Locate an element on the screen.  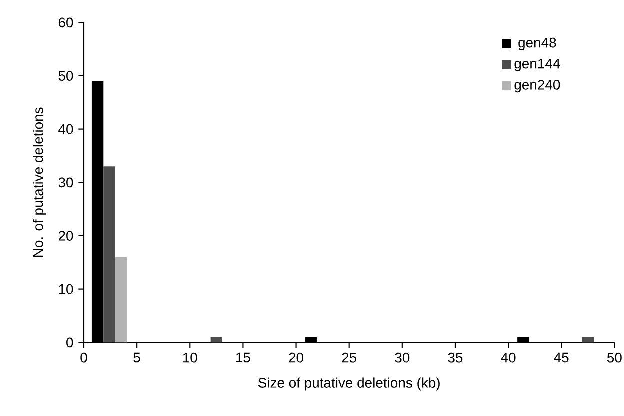
y-tick-label: 60 is located at coordinates (66, 23).